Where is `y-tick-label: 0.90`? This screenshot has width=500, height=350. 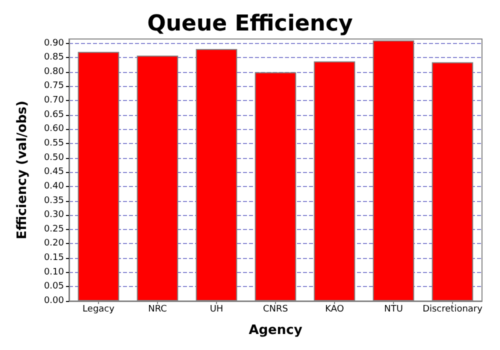 y-tick-label: 0.90 is located at coordinates (54, 43).